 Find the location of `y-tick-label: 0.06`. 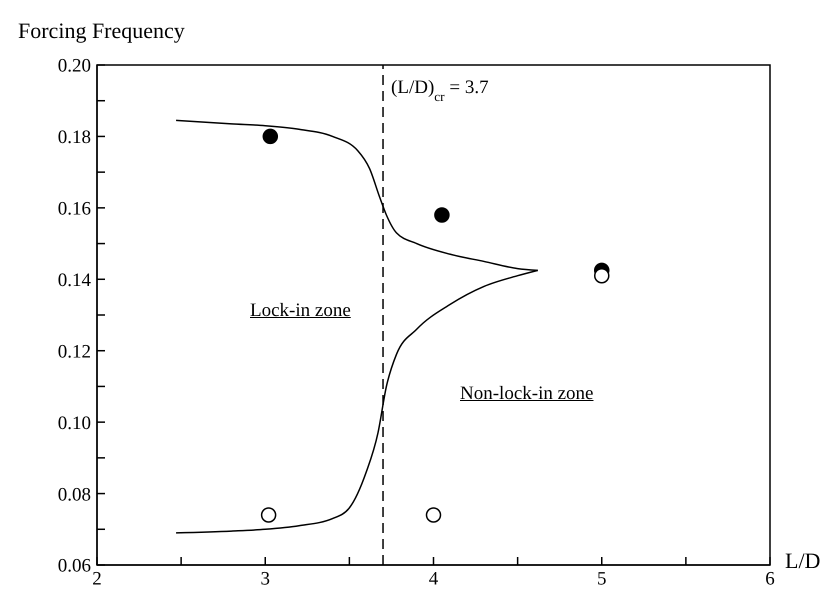

y-tick-label: 0.06 is located at coordinates (74, 566).